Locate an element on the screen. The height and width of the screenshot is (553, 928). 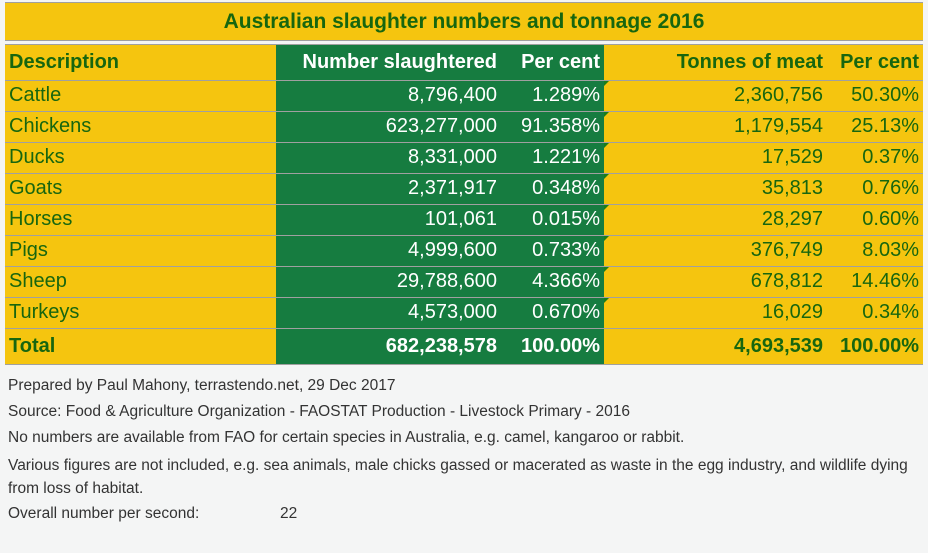
cell-number-slaughtered: 8,331,000 is located at coordinates (388, 158).